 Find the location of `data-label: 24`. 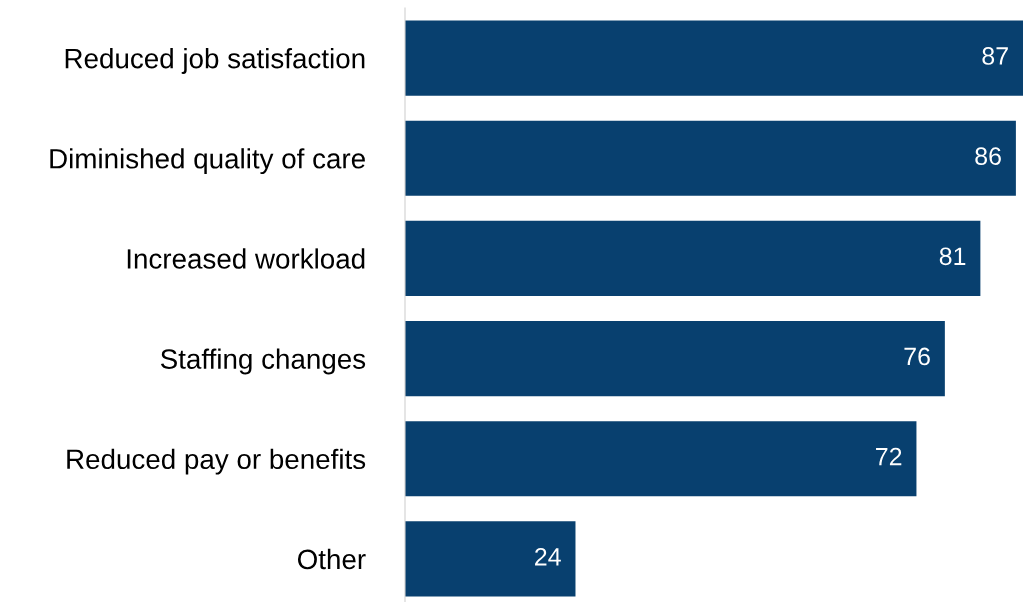

data-label: 24 is located at coordinates (548, 556).